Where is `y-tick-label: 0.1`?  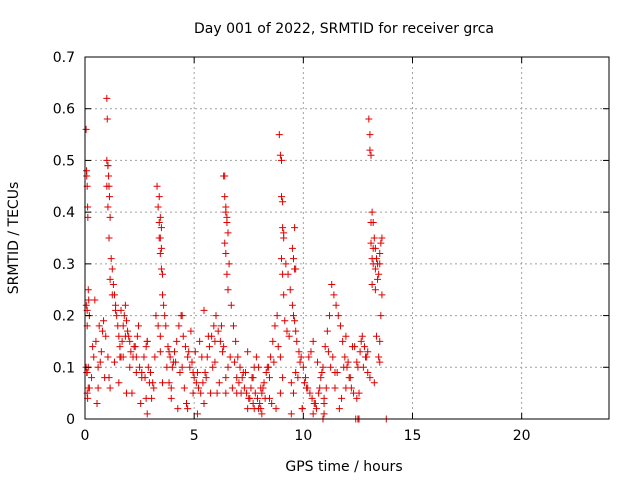
y-tick-label: 0.1 is located at coordinates (64, 368).